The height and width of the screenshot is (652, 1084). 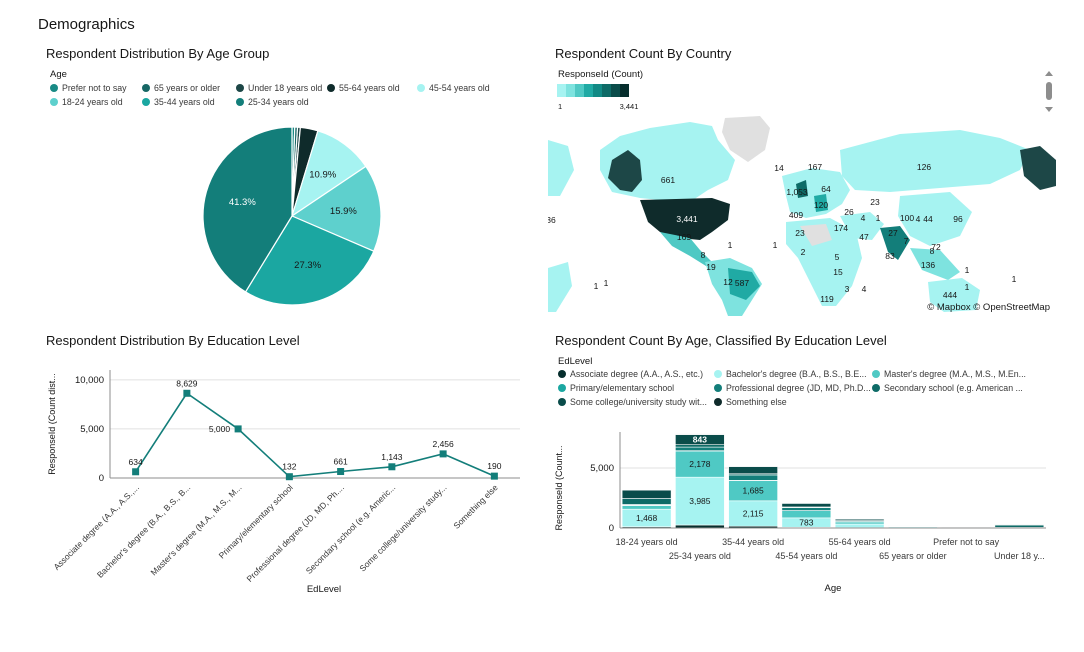 What do you see at coordinates (988, 307) in the screenshot?
I see `map-attribution: © Mapbox © OpenStreetMap` at bounding box center [988, 307].